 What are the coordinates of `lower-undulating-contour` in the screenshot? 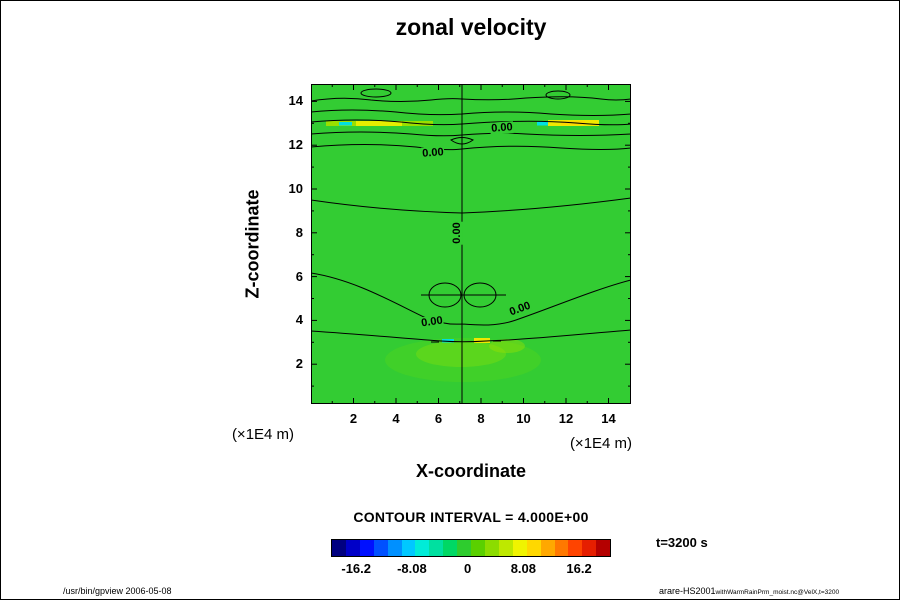 It's located at (471, 299).